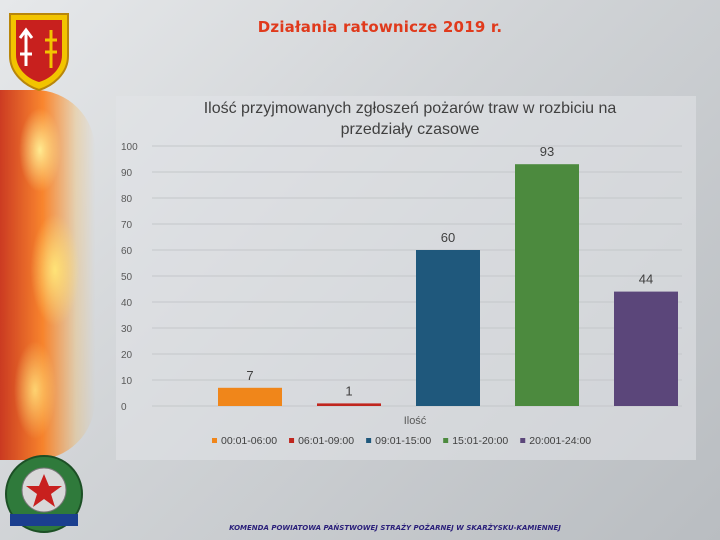  What do you see at coordinates (44, 494) in the screenshot?
I see `fire-service-badge-logo` at bounding box center [44, 494].